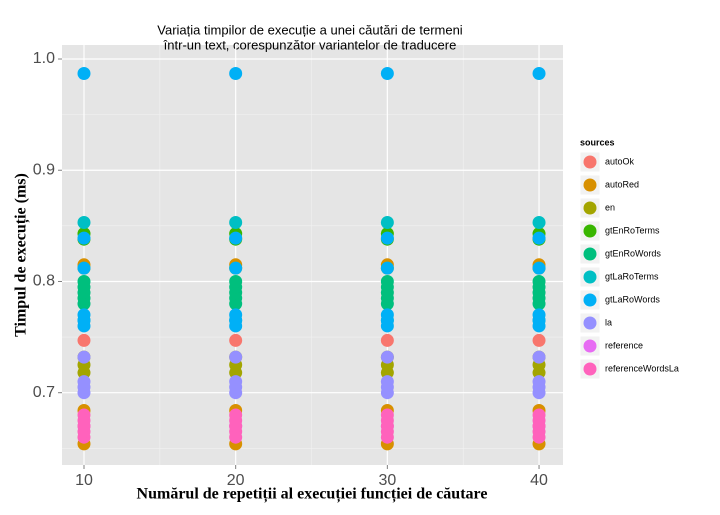 This screenshot has width=720, height=515. Describe the element at coordinates (632, 276) in the screenshot. I see `legend-label: gtLaRoTerms` at that location.